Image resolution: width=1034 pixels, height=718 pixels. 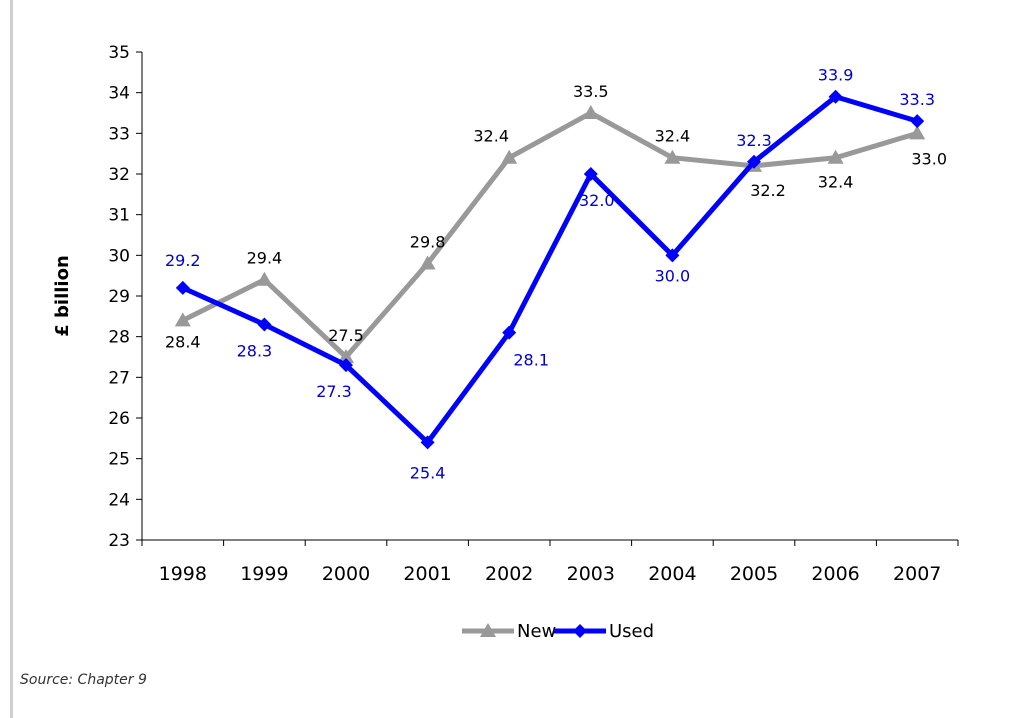 What do you see at coordinates (917, 99) in the screenshot?
I see `data-label-used: 33.3` at bounding box center [917, 99].